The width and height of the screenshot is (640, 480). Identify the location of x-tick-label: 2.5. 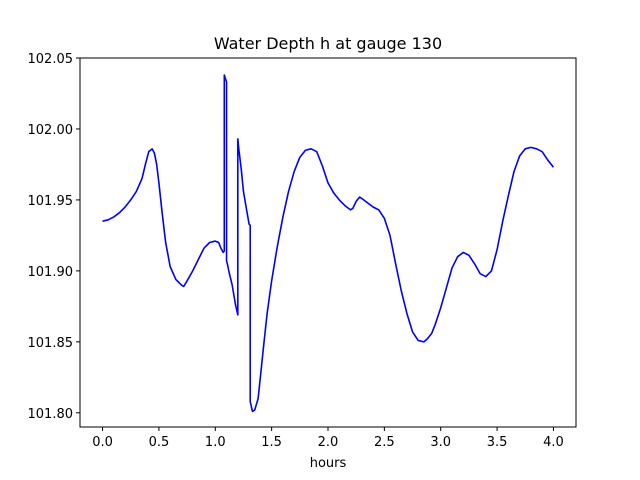
(384, 442).